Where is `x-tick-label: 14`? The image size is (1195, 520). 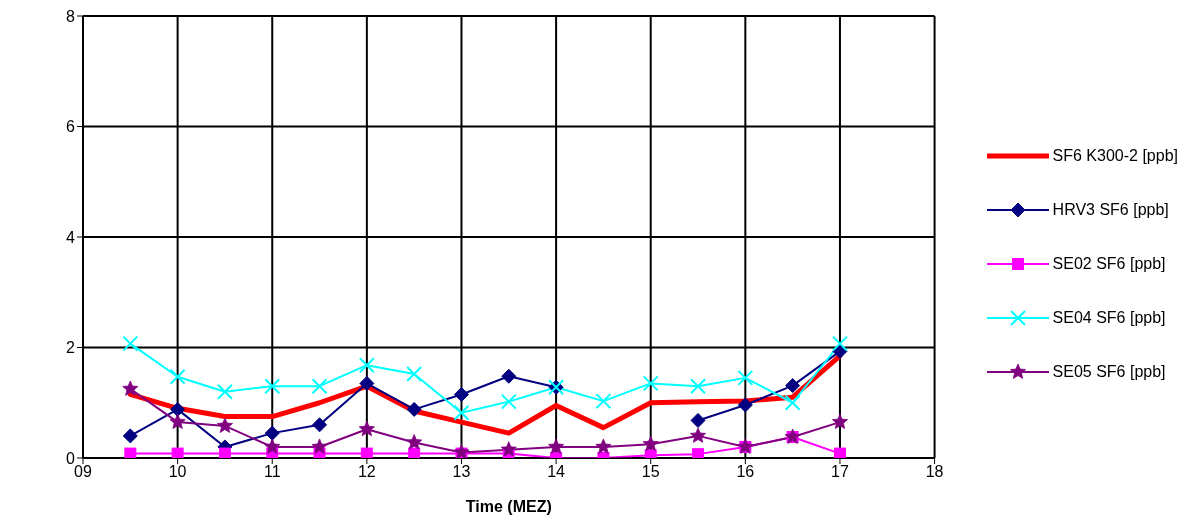
x-tick-label: 14 is located at coordinates (556, 472).